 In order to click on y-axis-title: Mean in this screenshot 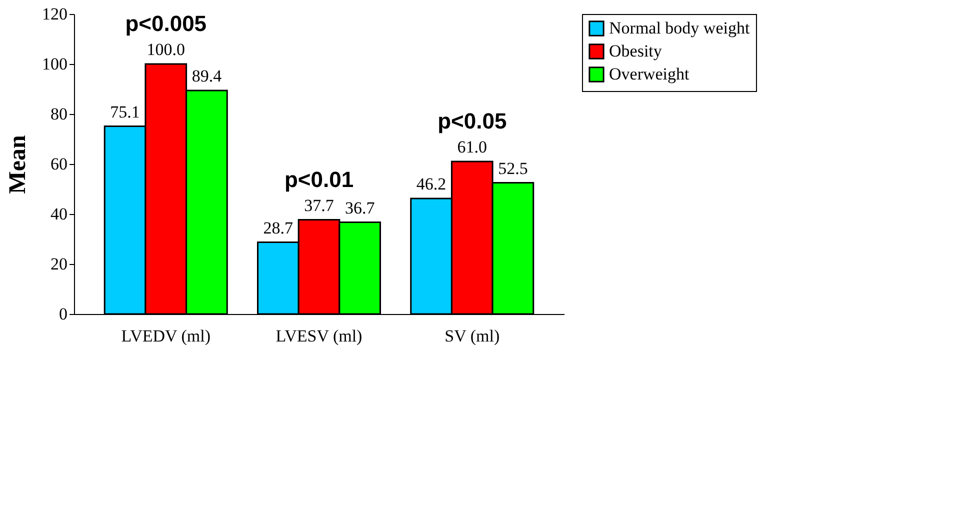, I will do `click(18, 164)`.